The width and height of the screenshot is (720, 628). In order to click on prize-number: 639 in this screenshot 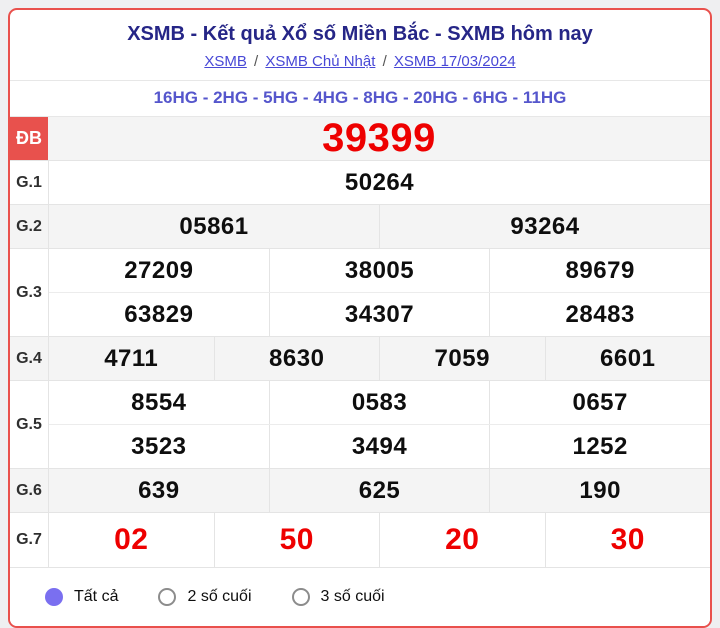, I will do `click(159, 490)`.